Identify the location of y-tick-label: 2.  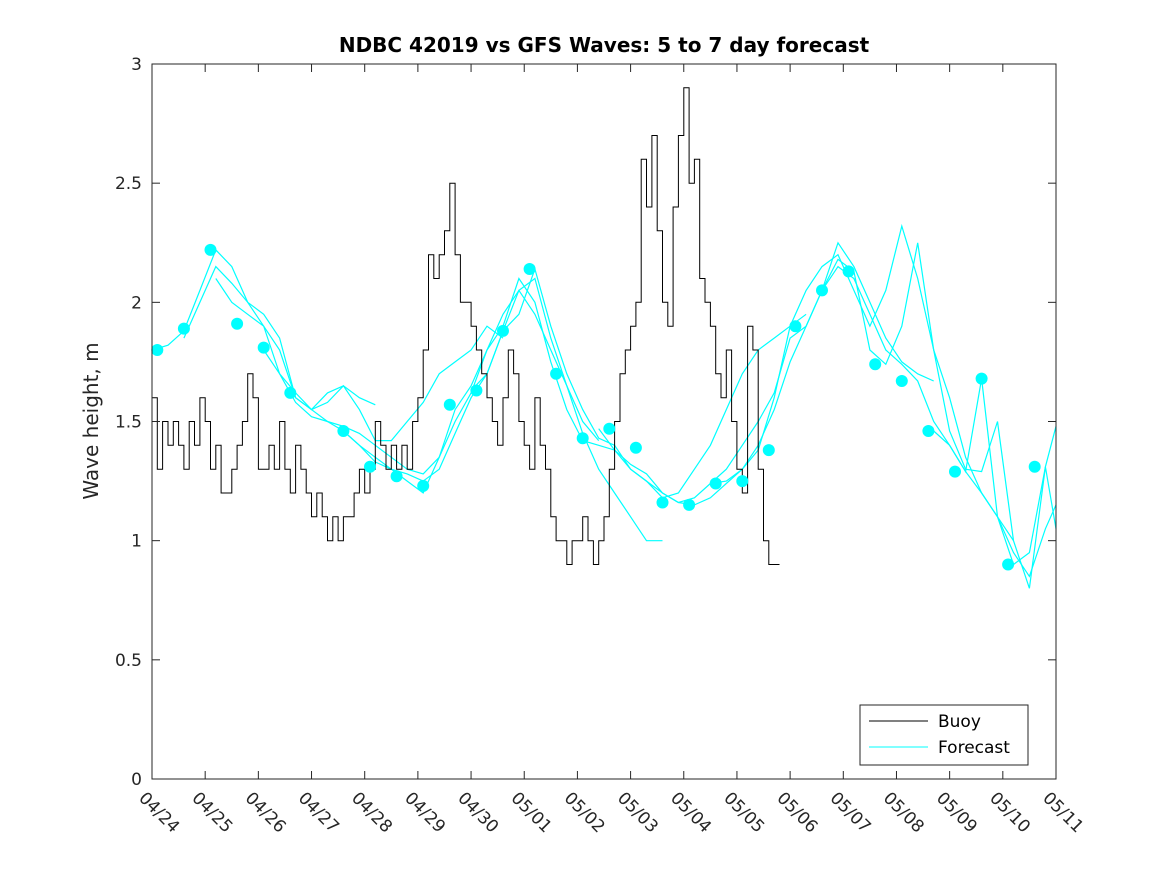
(136, 303).